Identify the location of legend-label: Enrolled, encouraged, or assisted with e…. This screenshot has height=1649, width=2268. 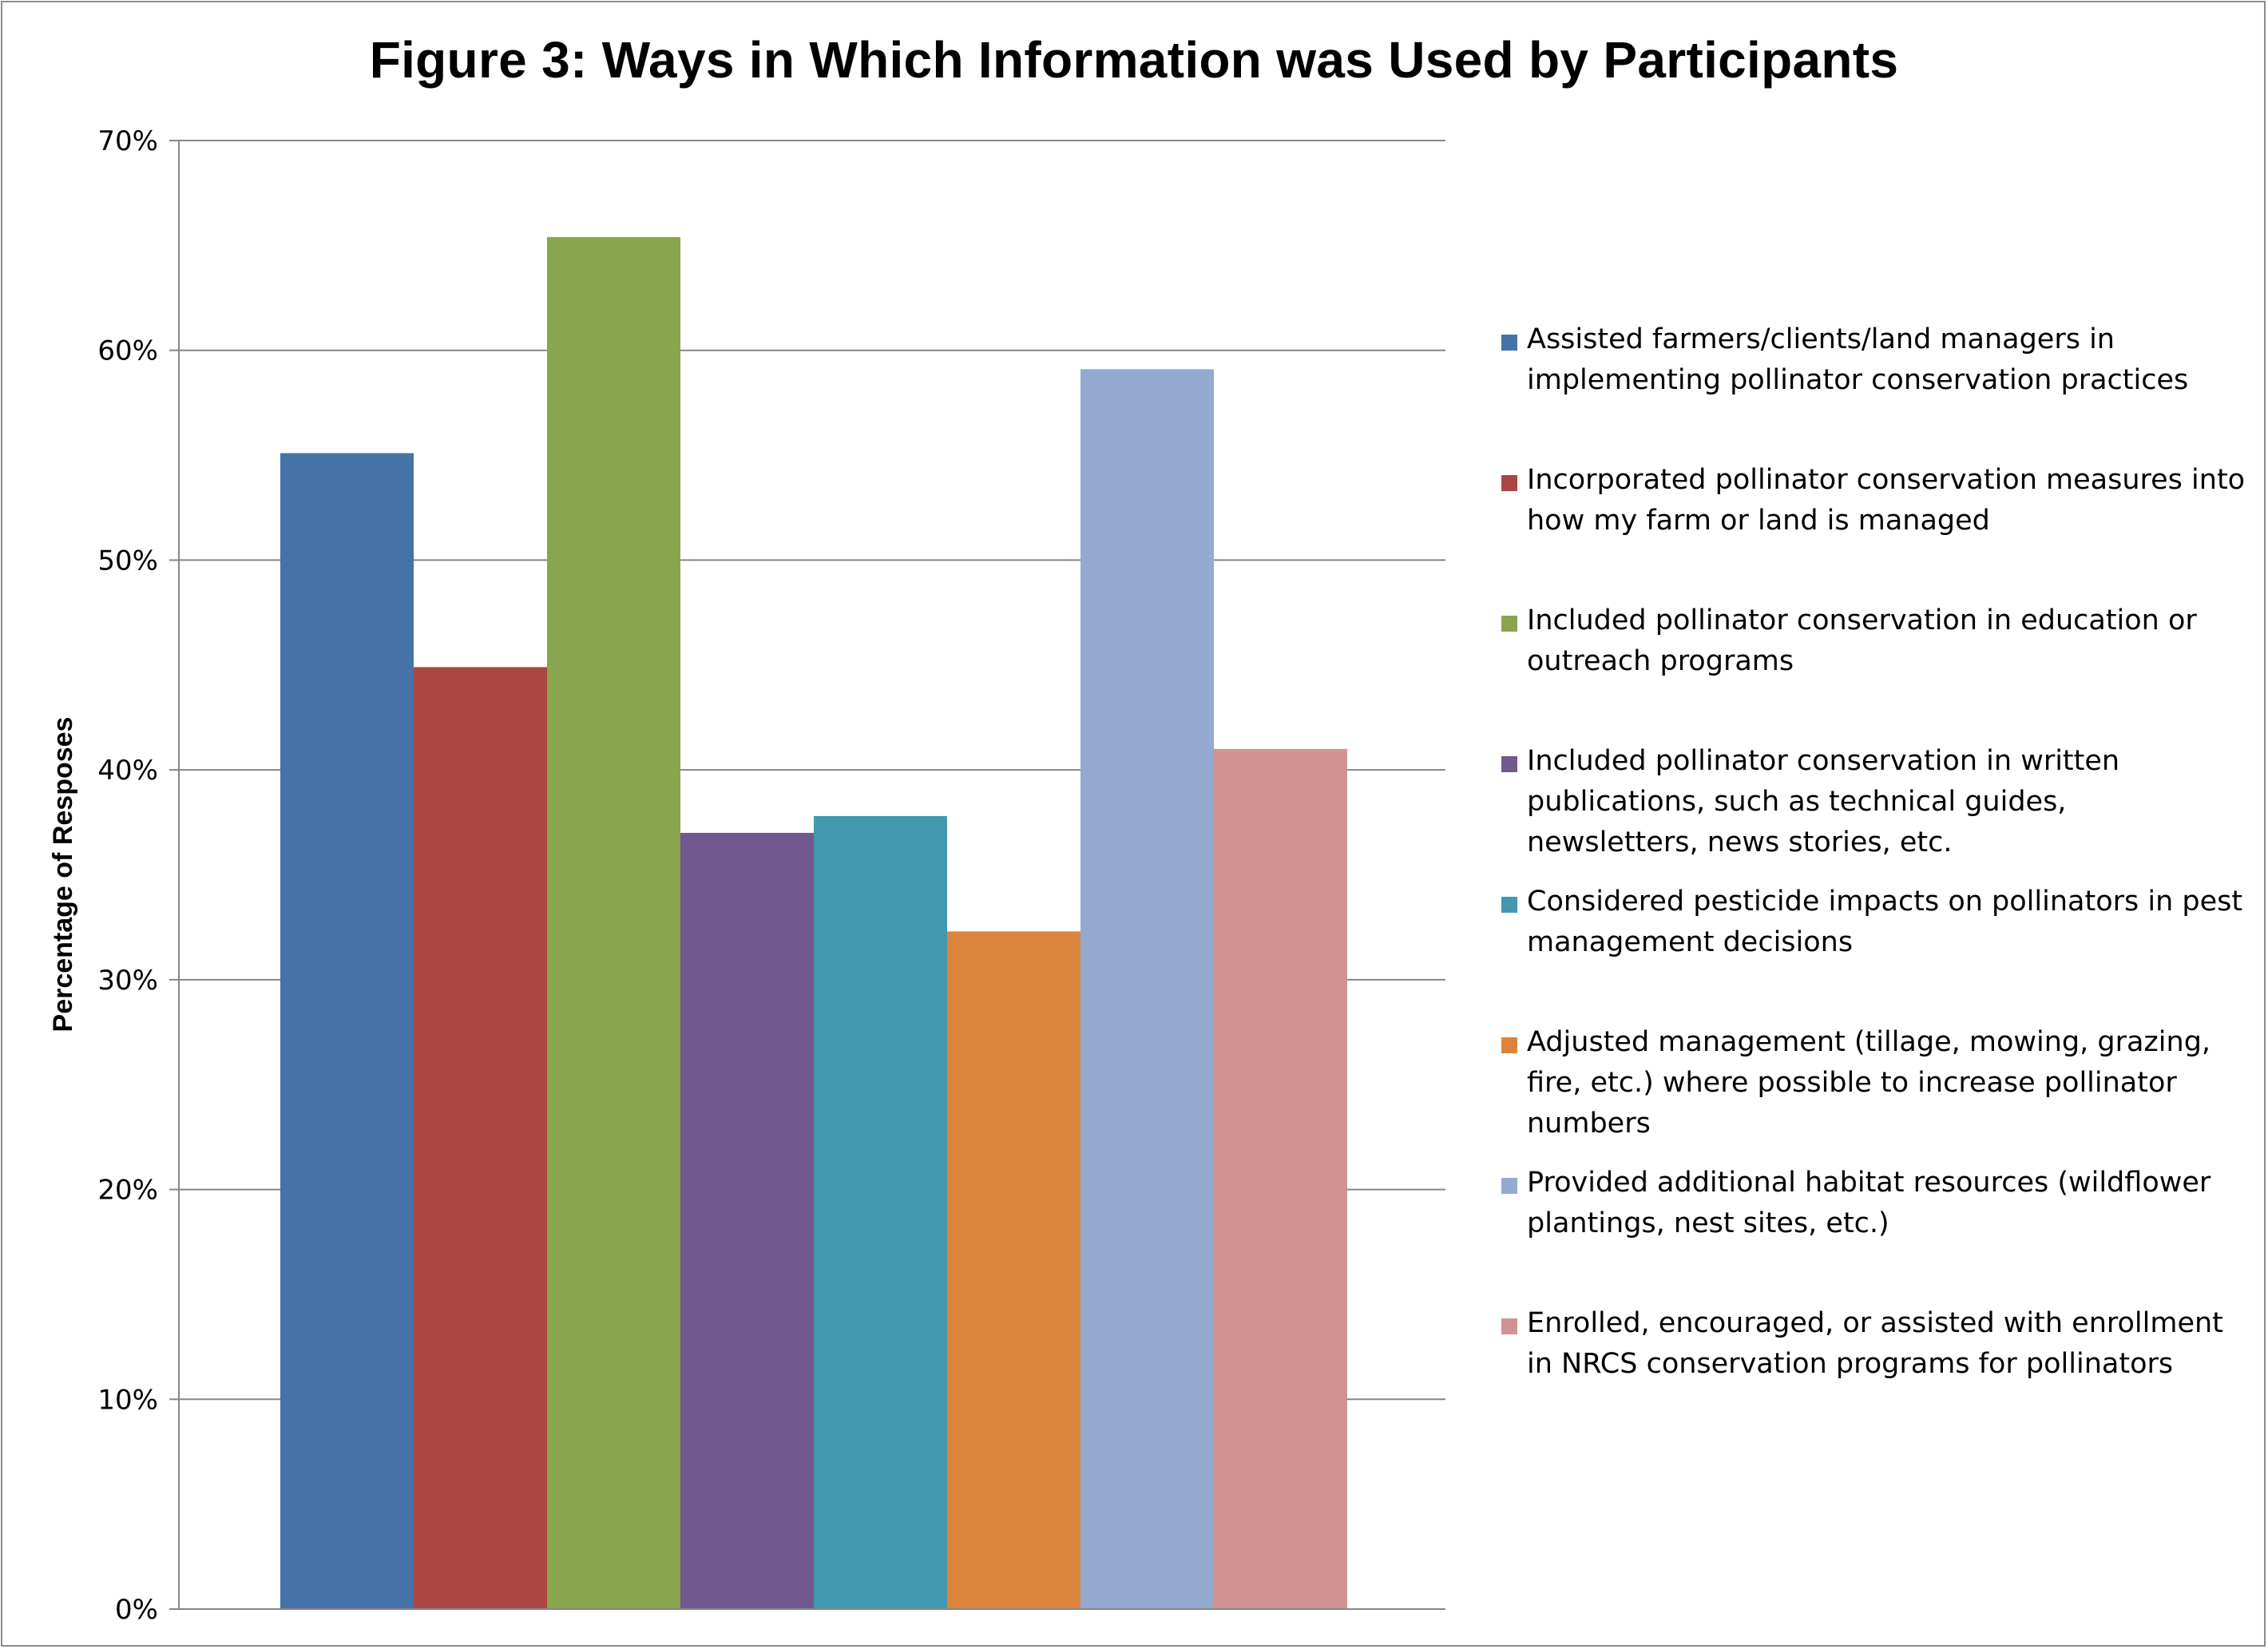
(1875, 1343).